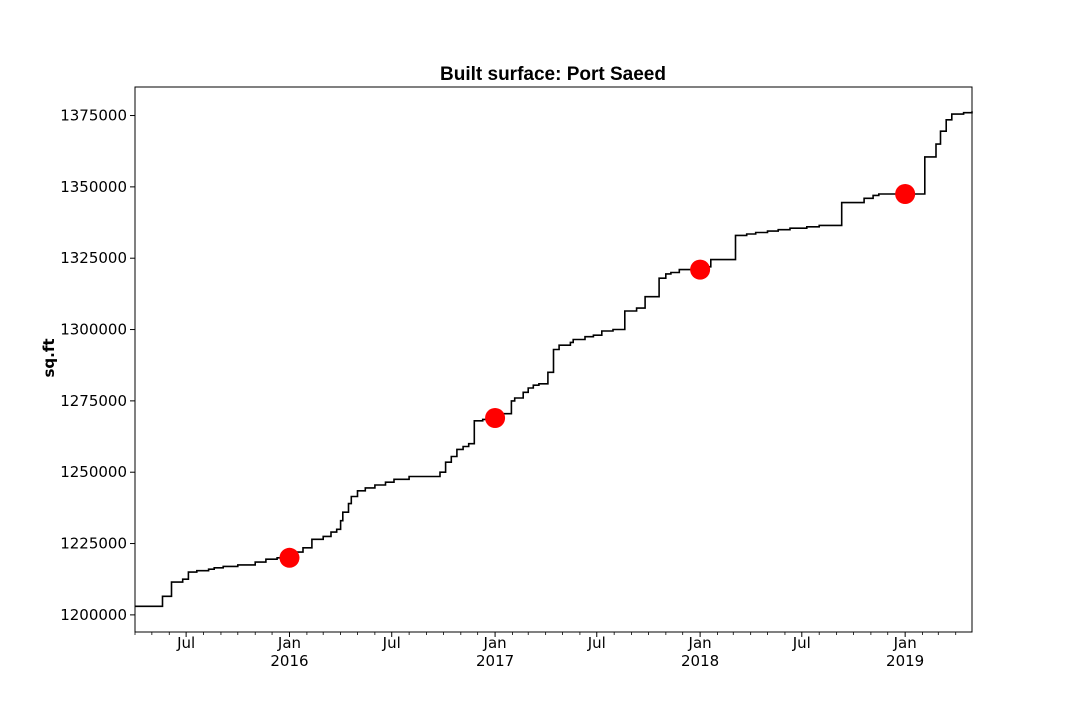  Describe the element at coordinates (49, 357) in the screenshot. I see `y-axis-label: sq.ft` at that location.